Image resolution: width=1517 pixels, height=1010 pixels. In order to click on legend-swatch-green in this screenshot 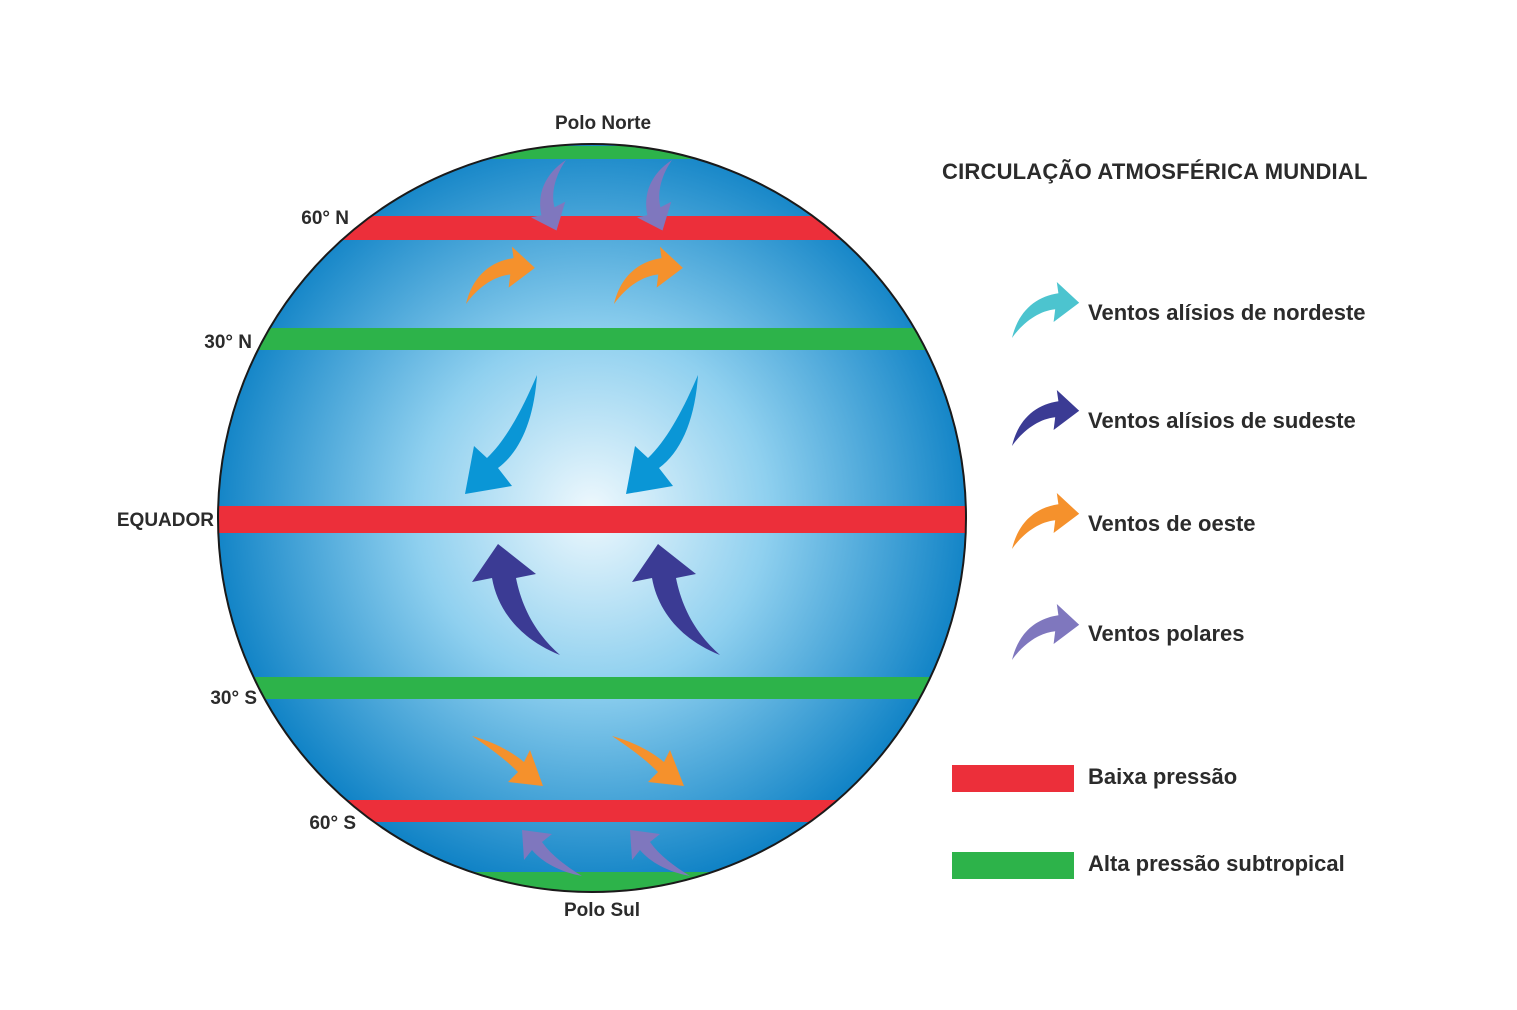, I will do `click(1013, 865)`.